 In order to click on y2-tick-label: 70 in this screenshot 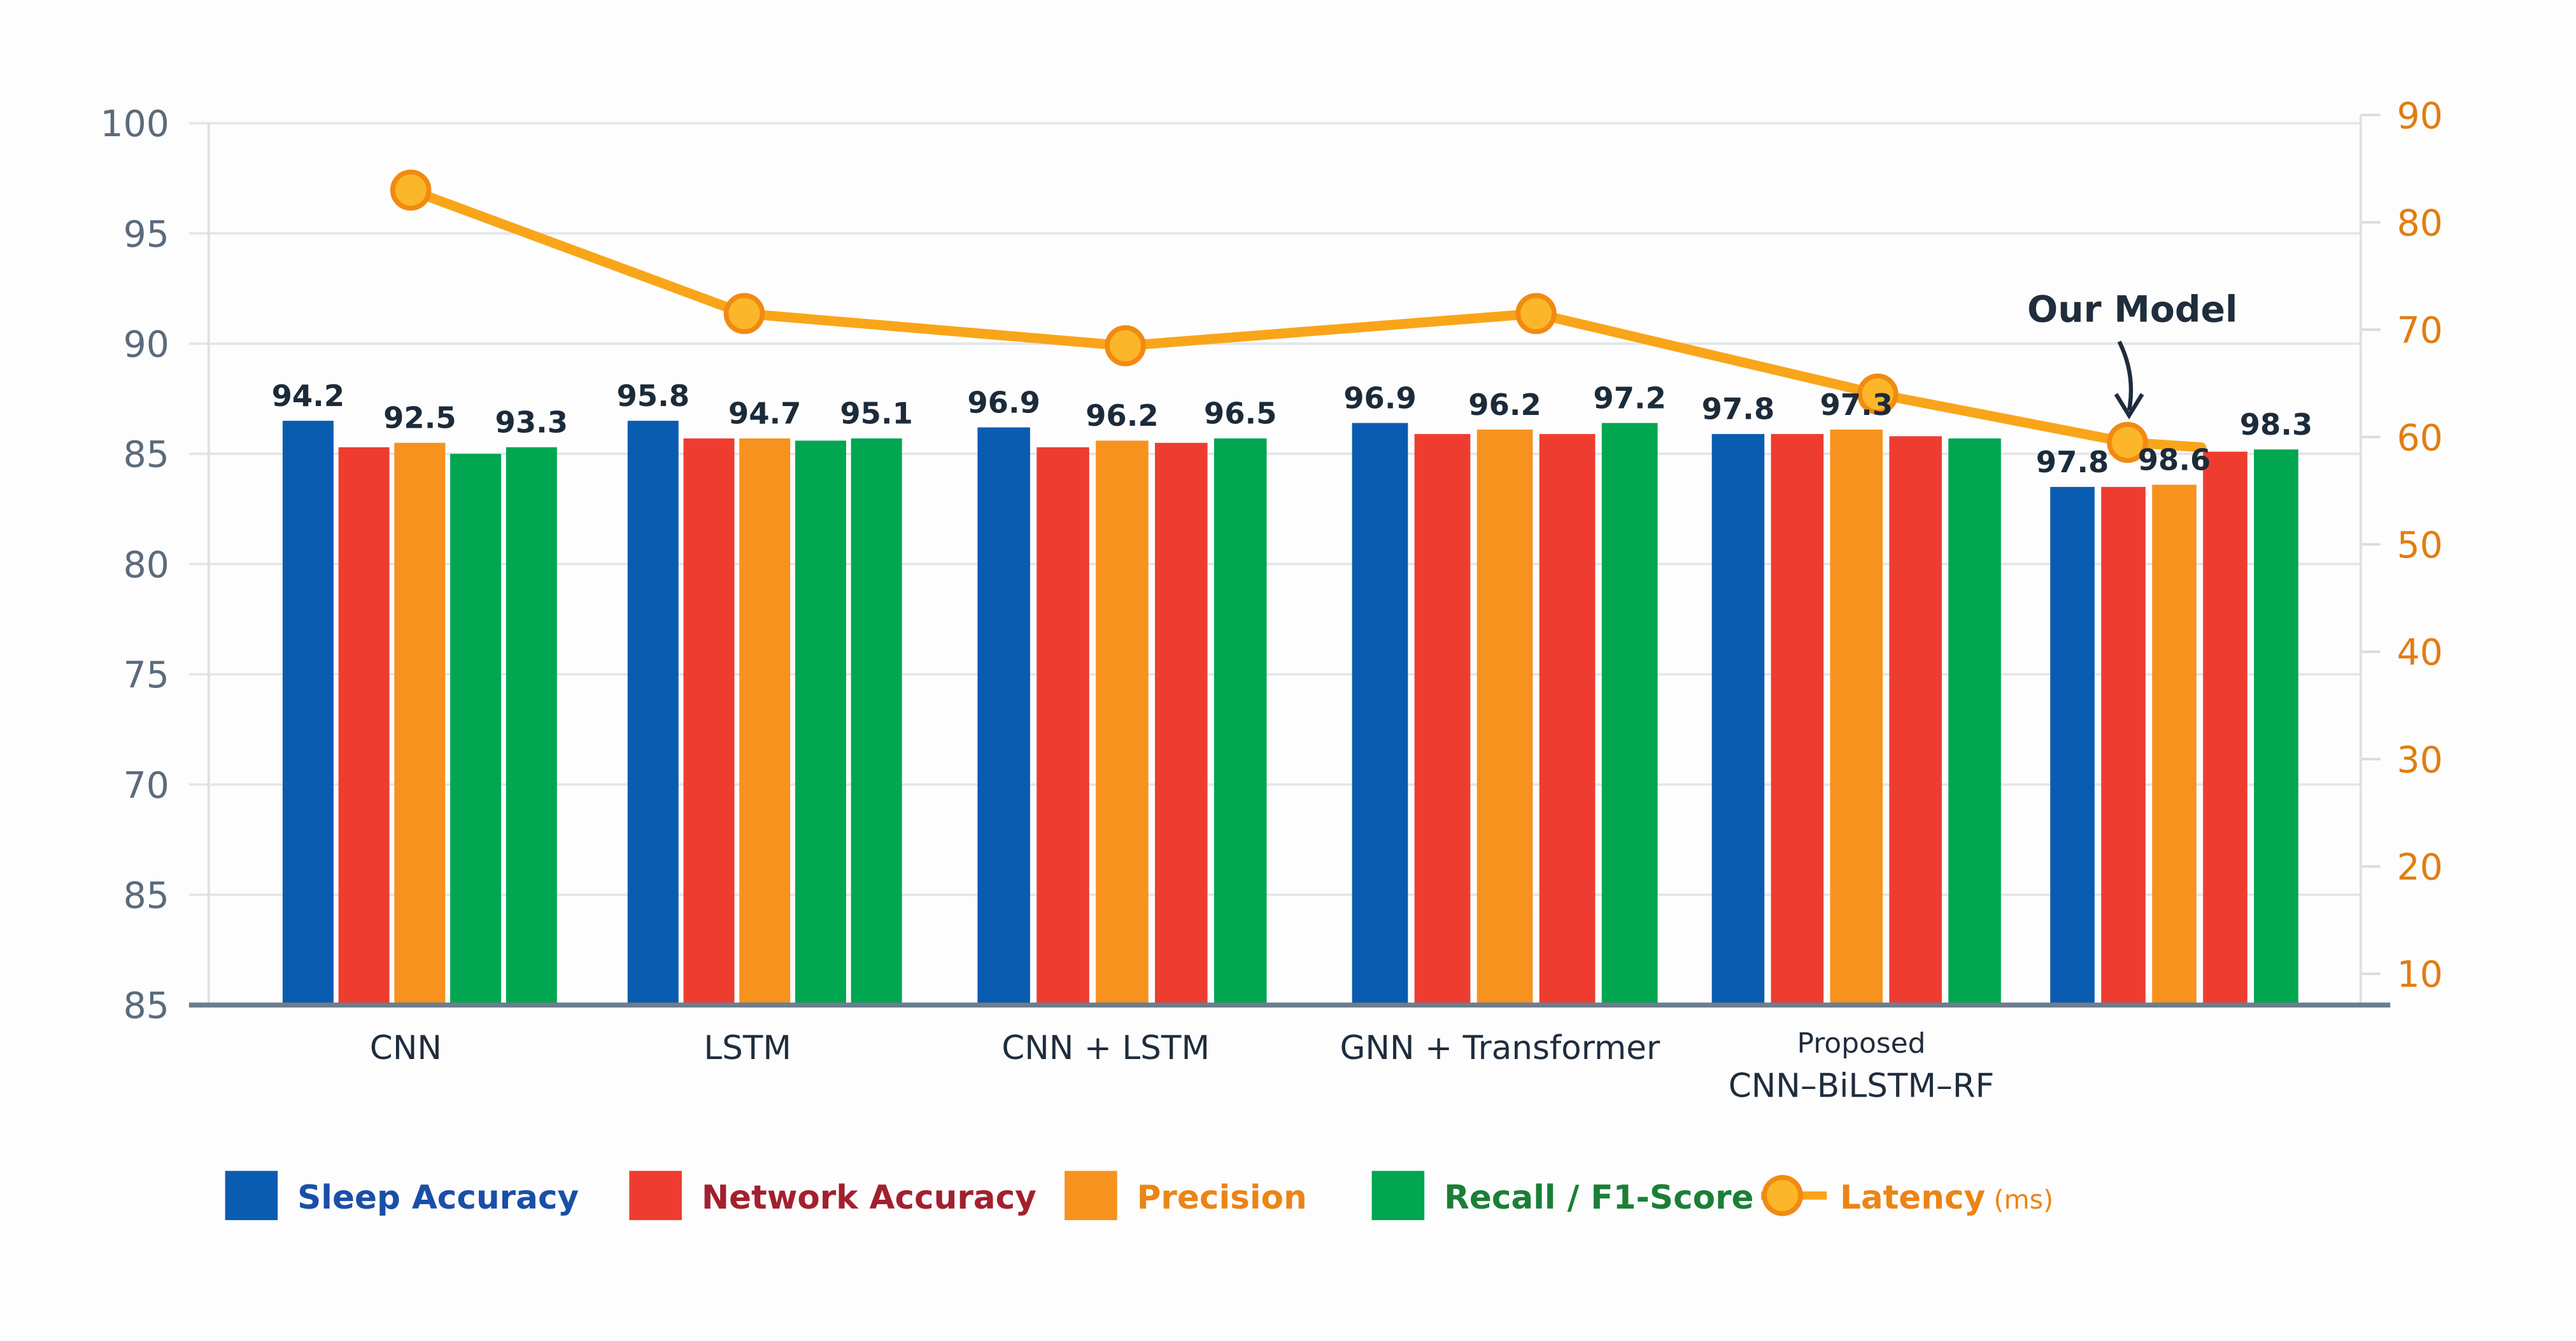, I will do `click(2420, 331)`.